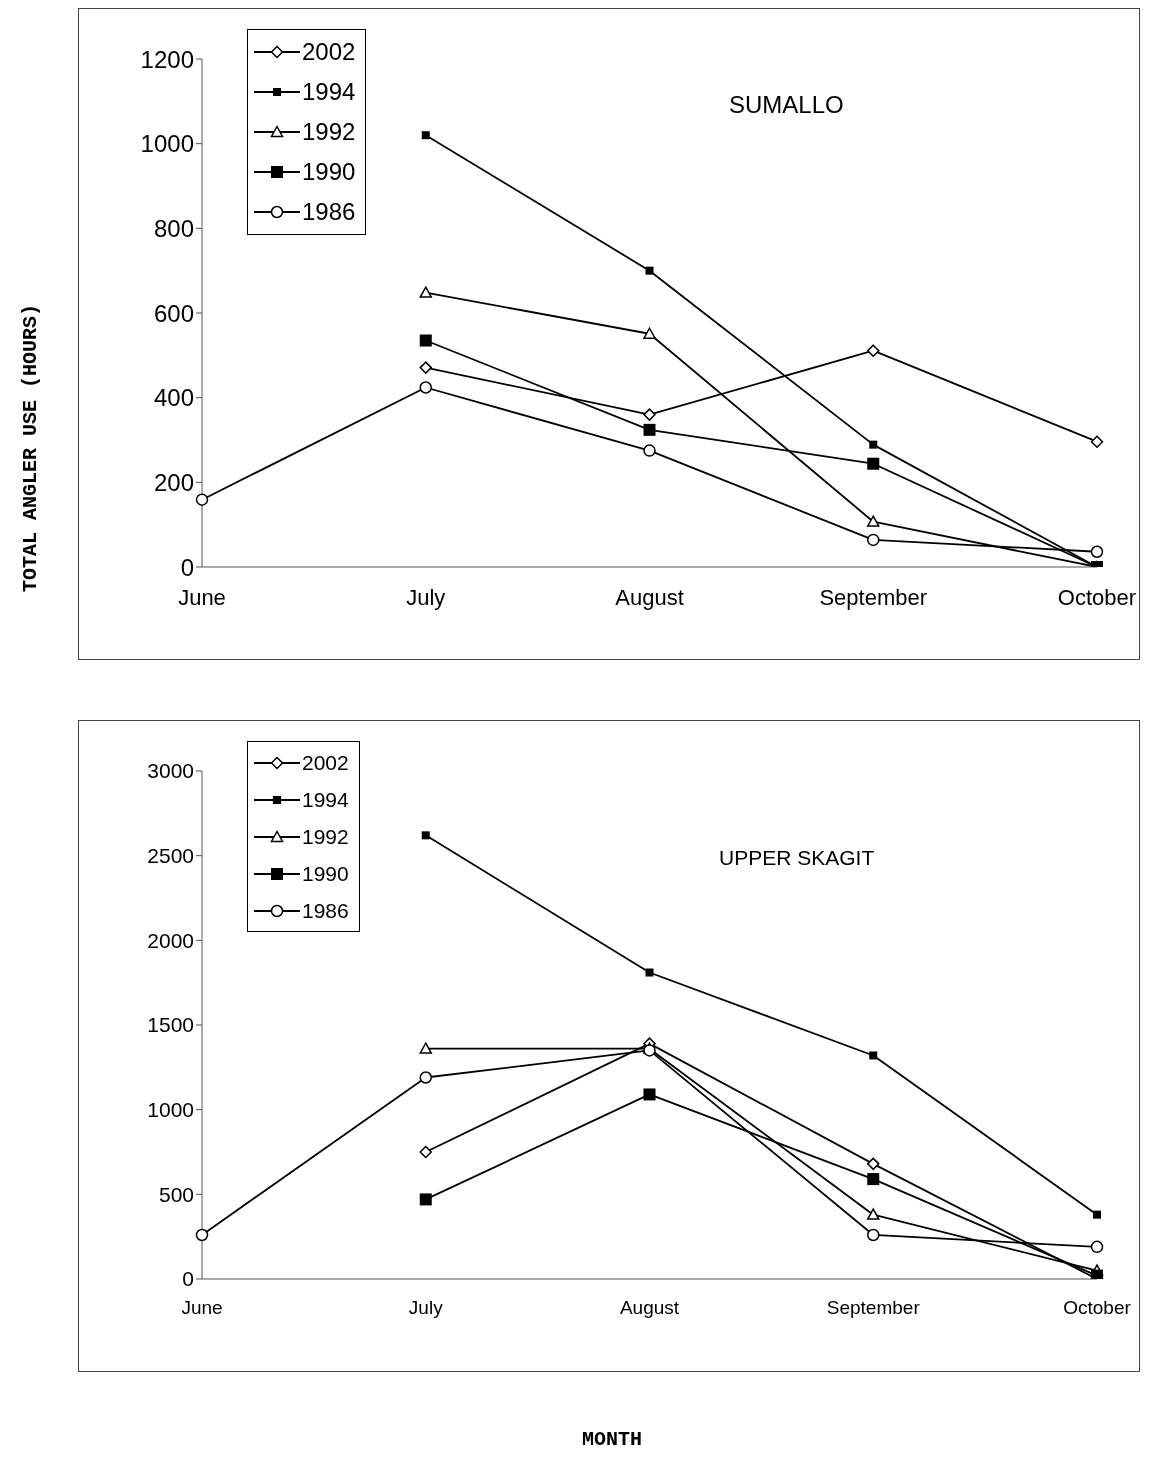 The width and height of the screenshot is (1149, 1477). I want to click on text: UPPER SKAGIT, so click(797, 858).